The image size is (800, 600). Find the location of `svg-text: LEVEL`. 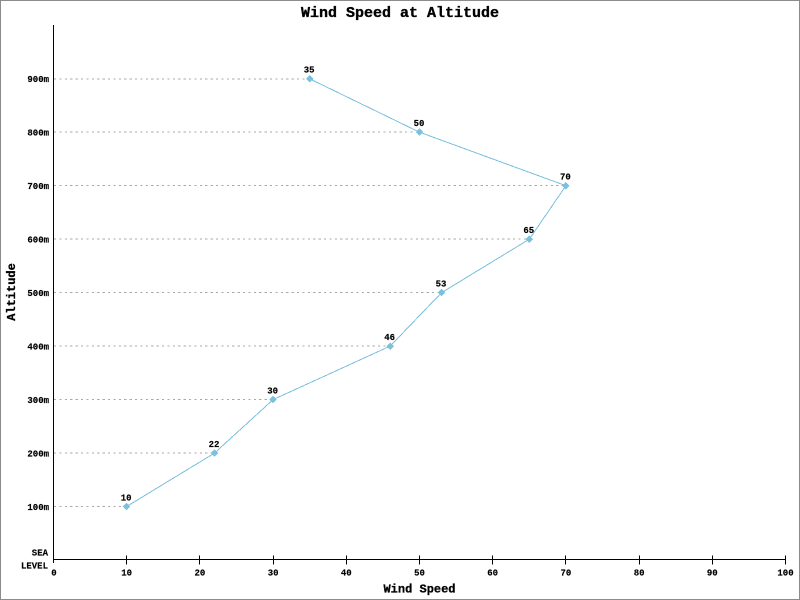

svg-text: LEVEL is located at coordinates (34, 567).